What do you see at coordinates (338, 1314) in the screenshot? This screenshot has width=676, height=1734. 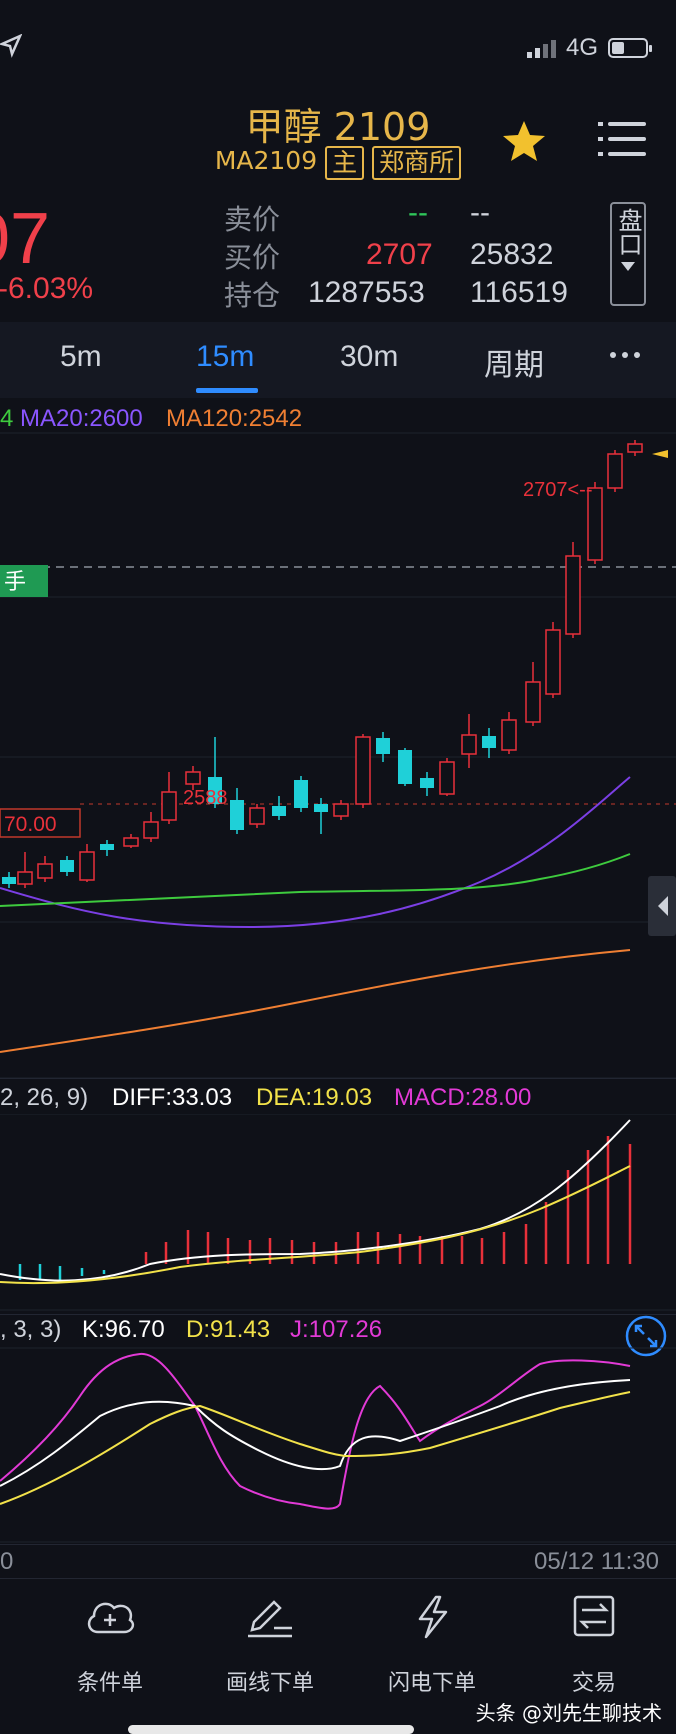 I see `kdj-separator` at bounding box center [338, 1314].